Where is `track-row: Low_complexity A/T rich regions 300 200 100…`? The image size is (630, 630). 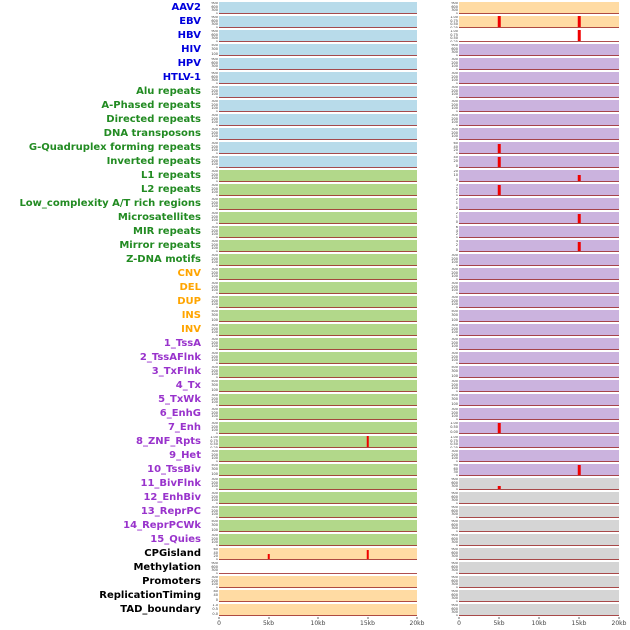 track-row: Low_complexity A/T rich regions 300 200 100… is located at coordinates (315, 204).